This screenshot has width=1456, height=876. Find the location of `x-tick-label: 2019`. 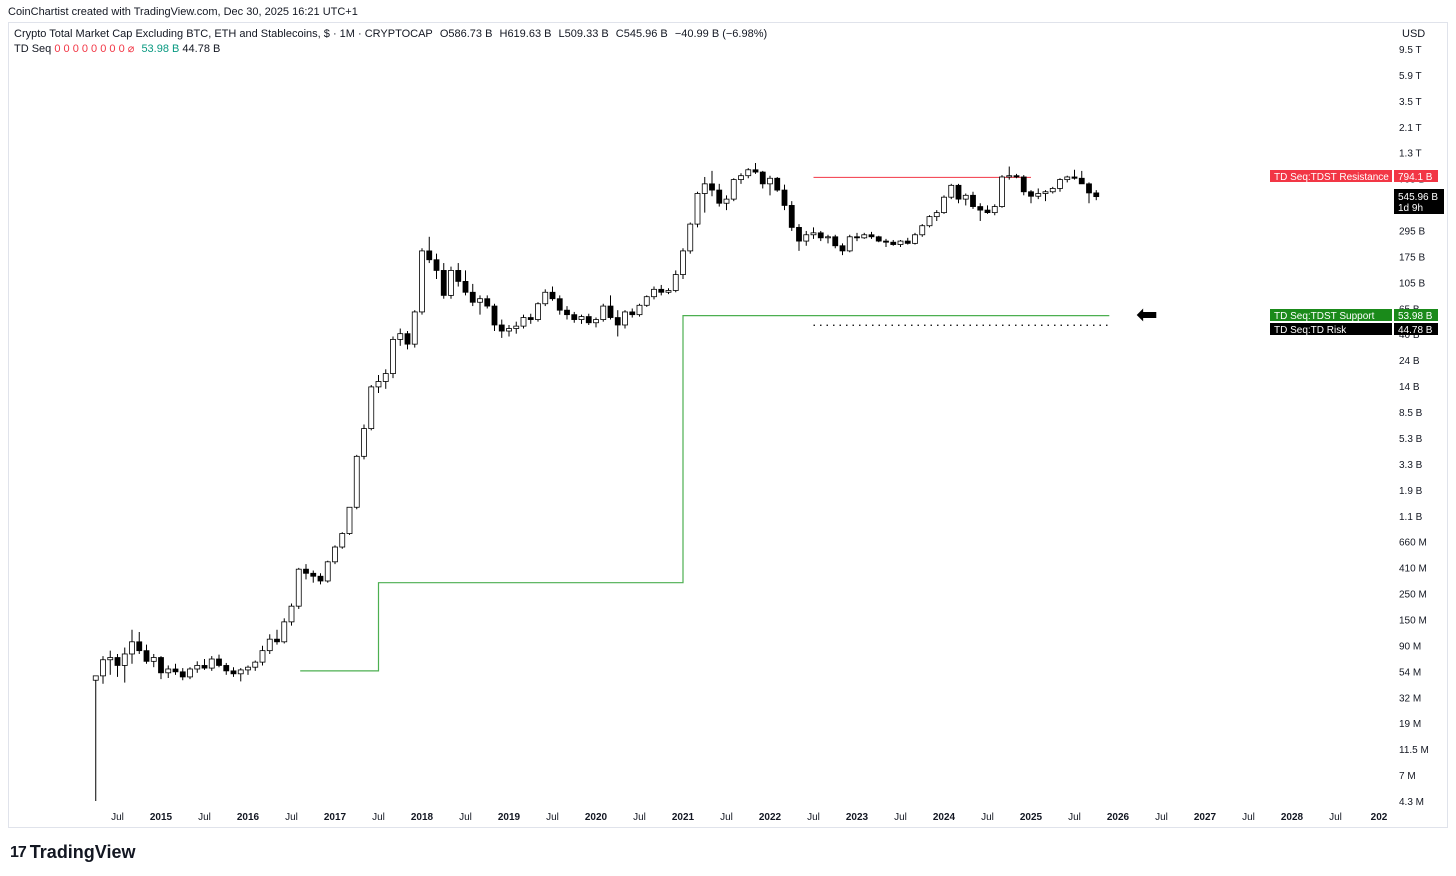

x-tick-label: 2019 is located at coordinates (509, 817).